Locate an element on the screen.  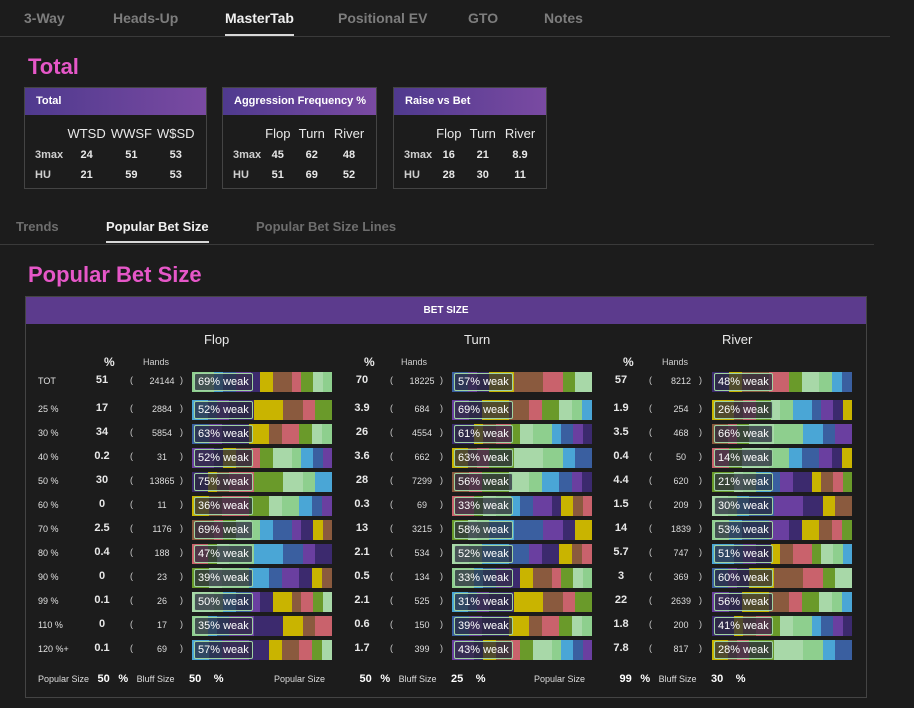
hand-strength-bar: 47% weak is located at coordinates (262, 554).